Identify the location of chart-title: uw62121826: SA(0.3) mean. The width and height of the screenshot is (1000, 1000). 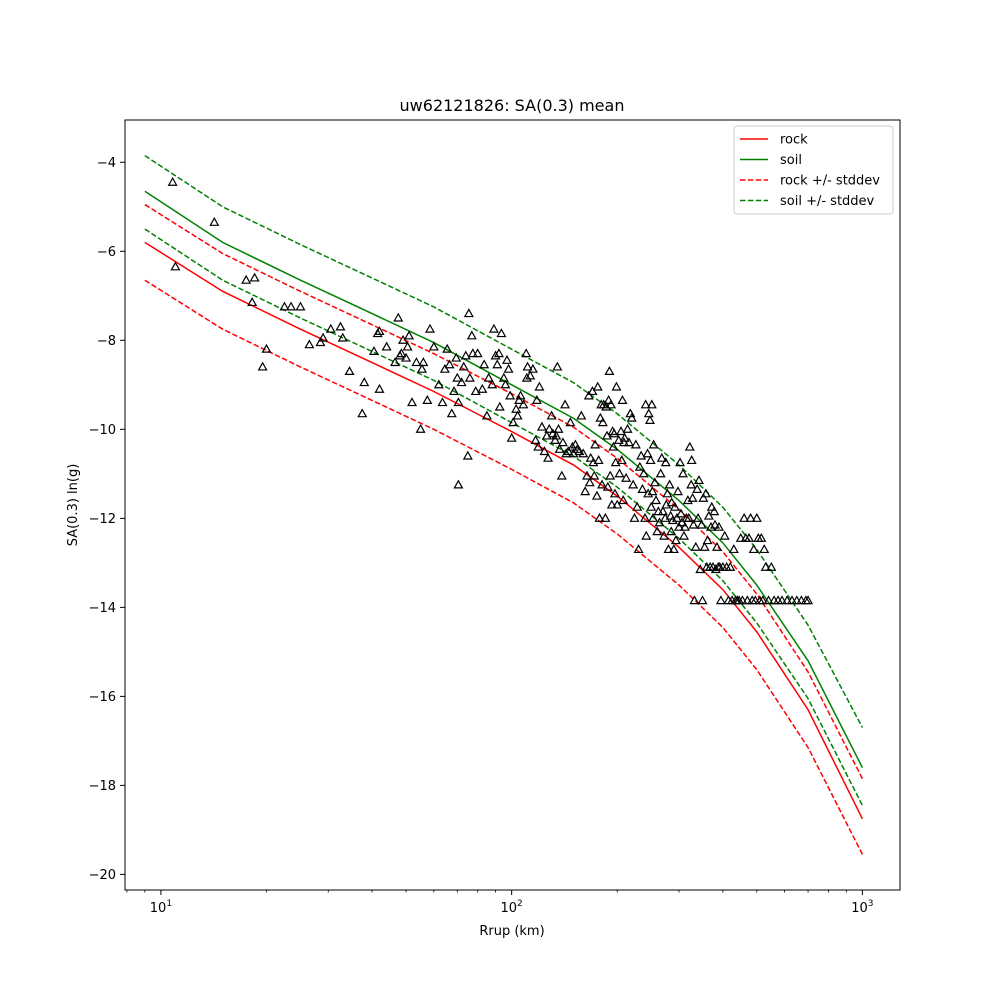
(512, 105).